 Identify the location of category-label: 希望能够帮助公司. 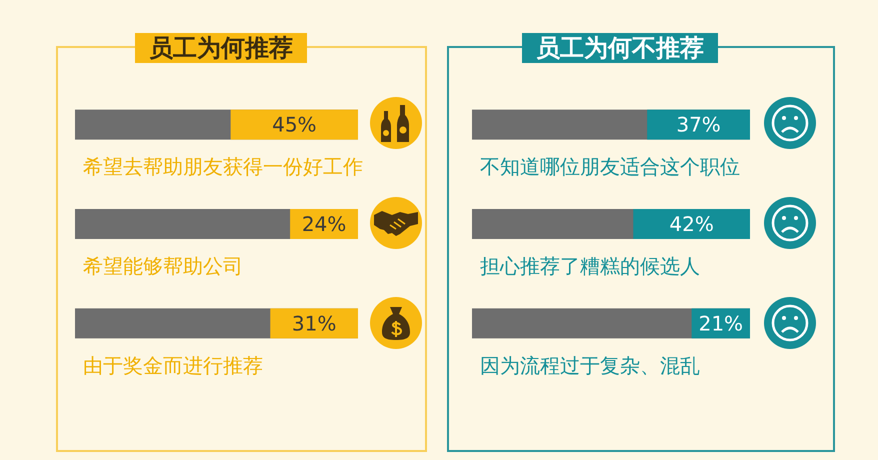
(163, 266).